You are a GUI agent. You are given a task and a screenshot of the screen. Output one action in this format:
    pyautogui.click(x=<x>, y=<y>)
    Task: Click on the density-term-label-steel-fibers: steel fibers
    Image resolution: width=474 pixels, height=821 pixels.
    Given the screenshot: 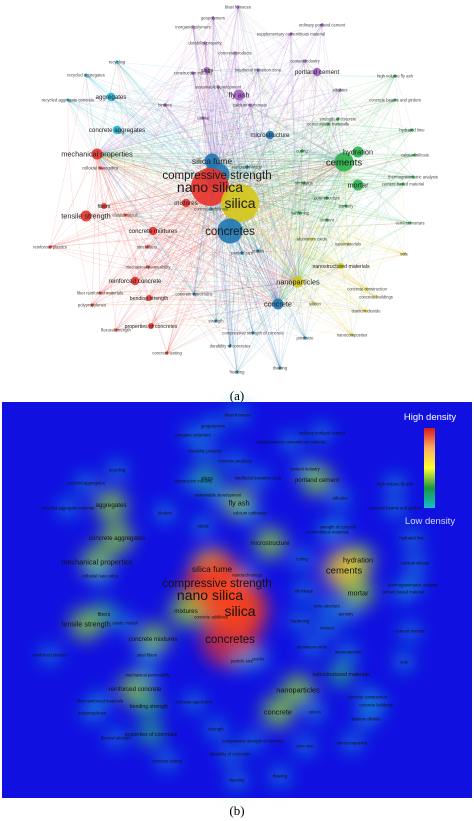 What is the action you would take?
    pyautogui.click(x=147, y=654)
    